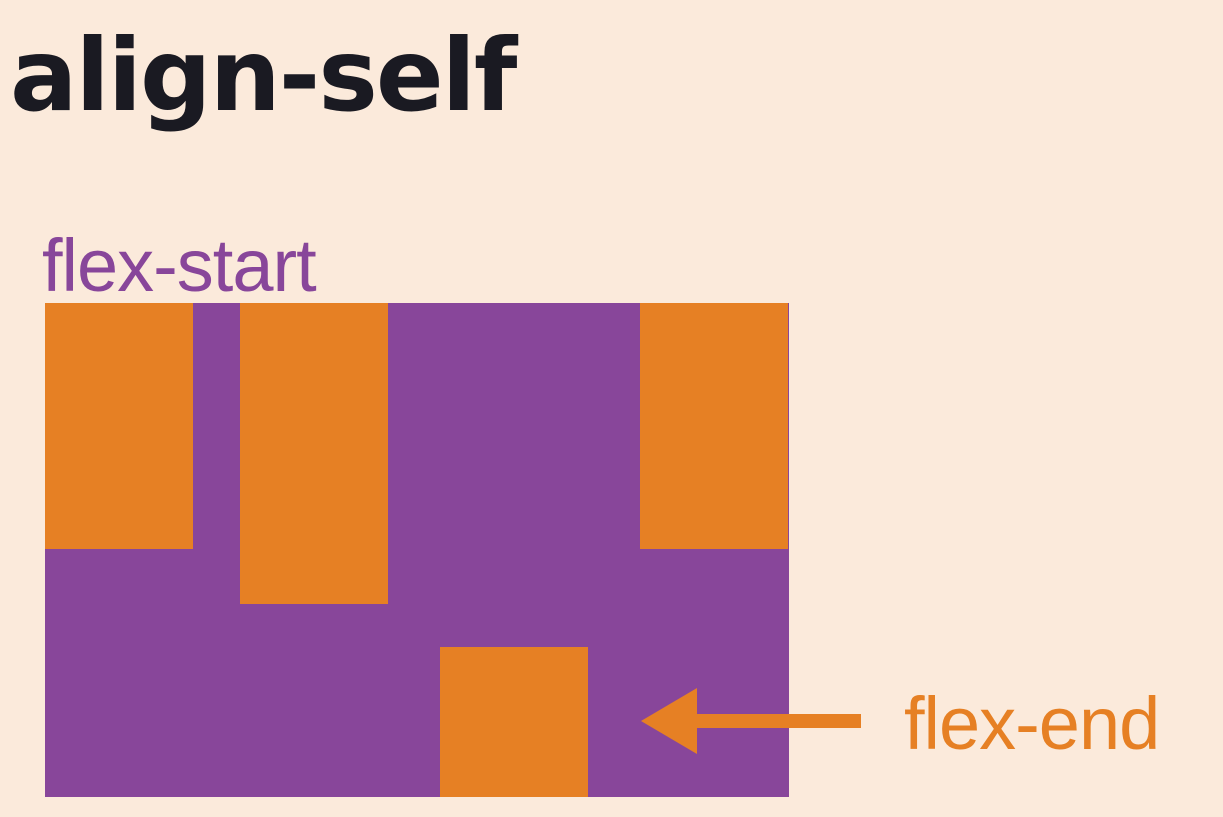 The height and width of the screenshot is (817, 1223). Describe the element at coordinates (514, 722) in the screenshot. I see `flex-item-3-end` at that location.